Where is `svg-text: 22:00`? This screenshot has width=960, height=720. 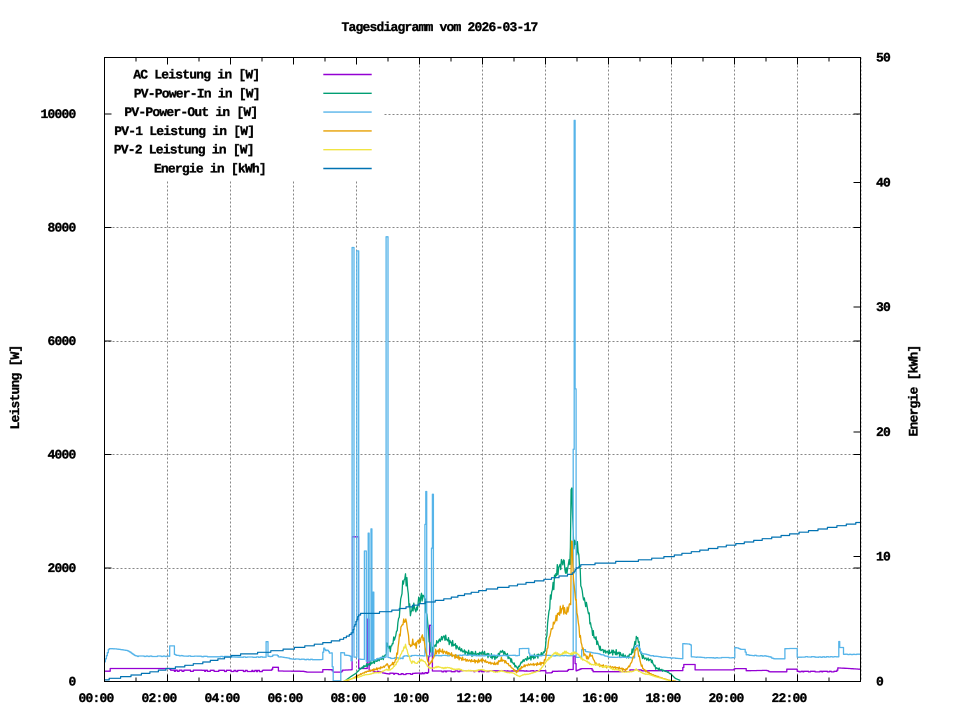 svg-text: 22:00 is located at coordinates (789, 698).